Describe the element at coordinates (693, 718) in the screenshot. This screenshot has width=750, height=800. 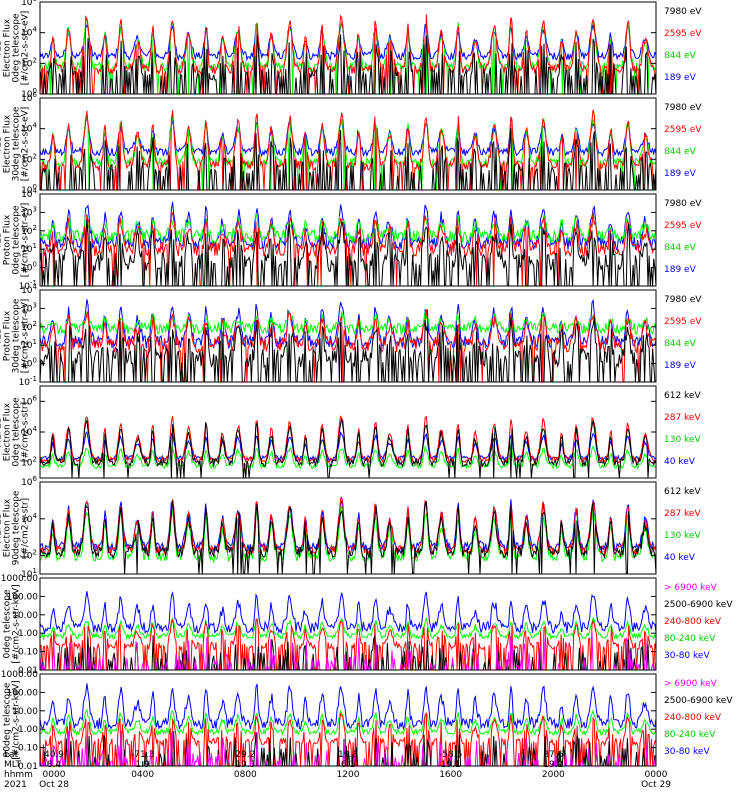
I see `legend-entry: 240-800 keV` at that location.